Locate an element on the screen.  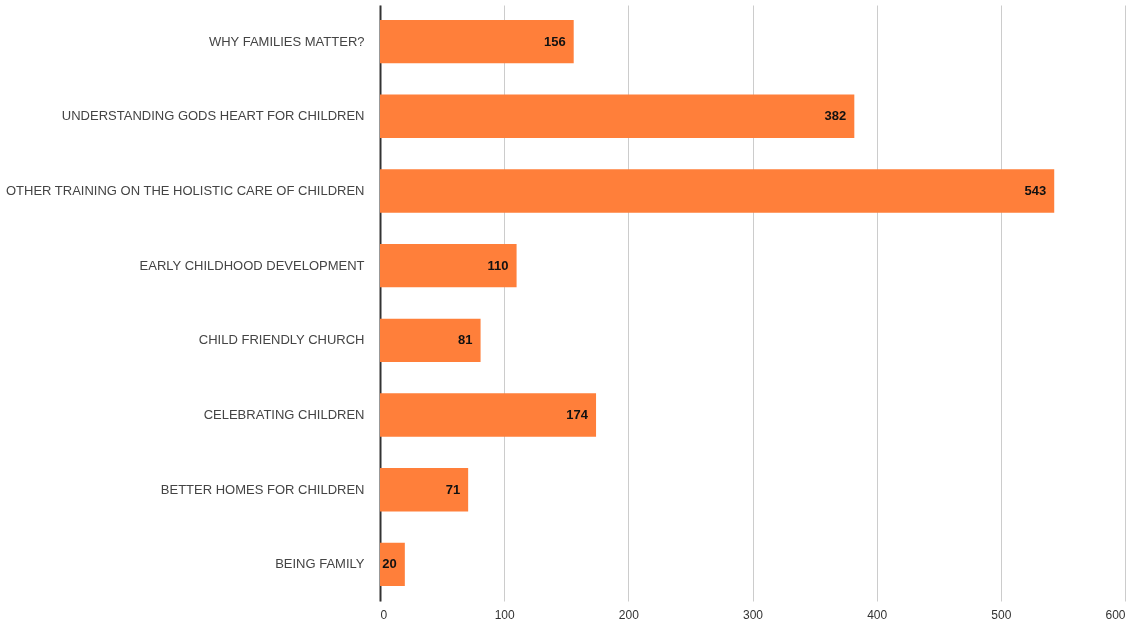
y-tick-label: CHILD FRIENDLY CHURCH is located at coordinates (281, 340).